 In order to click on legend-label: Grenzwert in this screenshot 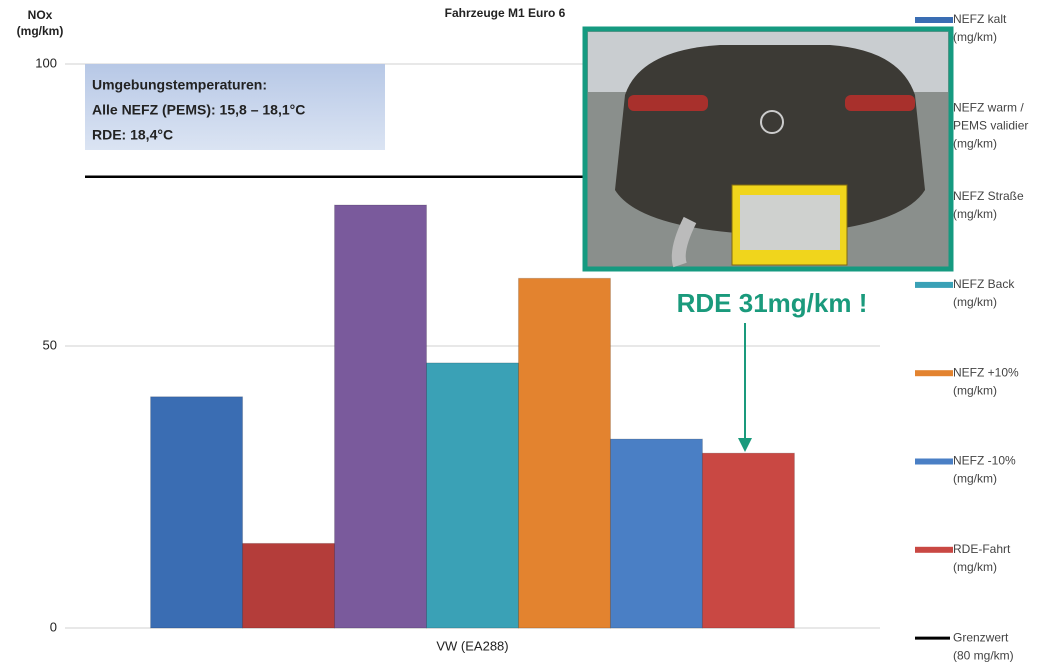, I will do `click(981, 637)`.